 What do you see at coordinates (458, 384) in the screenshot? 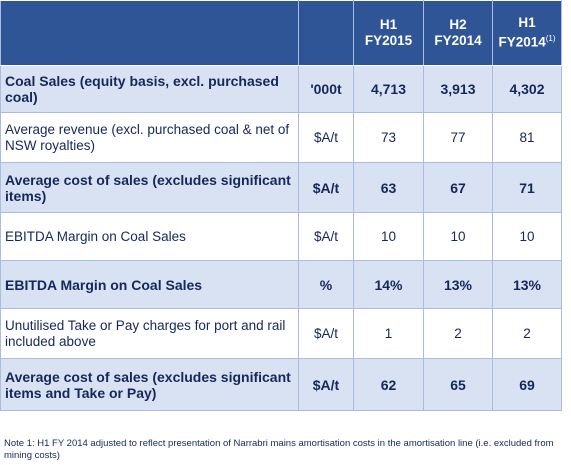
I see `cell-value: 65` at bounding box center [458, 384].